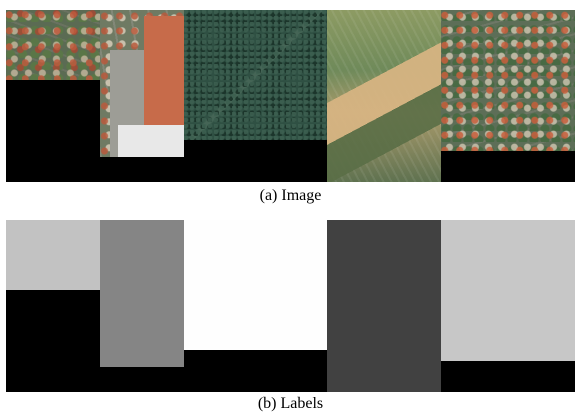 The height and width of the screenshot is (415, 581). What do you see at coordinates (255, 75) in the screenshot?
I see `aerial-tile-forest` at bounding box center [255, 75].